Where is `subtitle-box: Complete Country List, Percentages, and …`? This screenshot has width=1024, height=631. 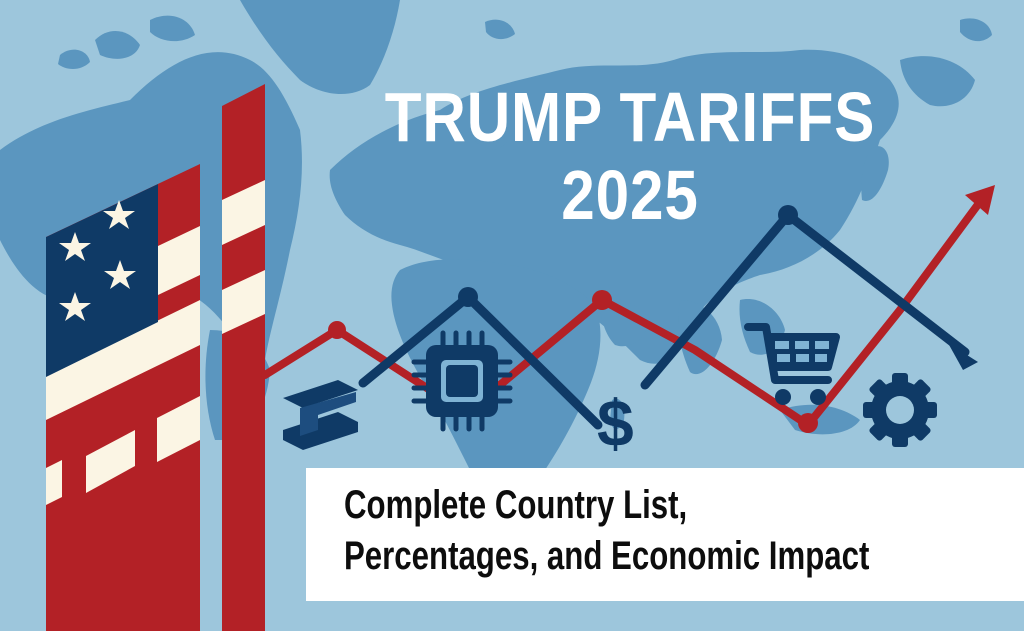
subtitle-box: Complete Country List, Percentages, and … is located at coordinates (665, 534).